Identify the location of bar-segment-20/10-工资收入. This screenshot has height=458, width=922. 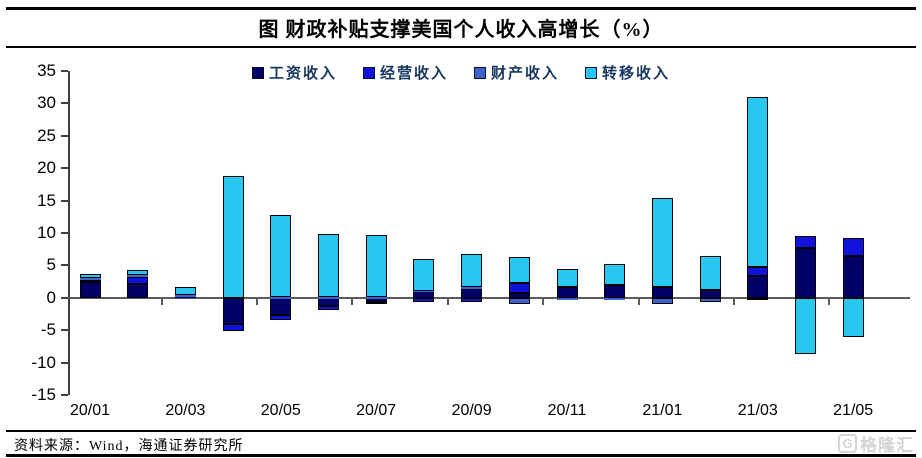
(519, 295).